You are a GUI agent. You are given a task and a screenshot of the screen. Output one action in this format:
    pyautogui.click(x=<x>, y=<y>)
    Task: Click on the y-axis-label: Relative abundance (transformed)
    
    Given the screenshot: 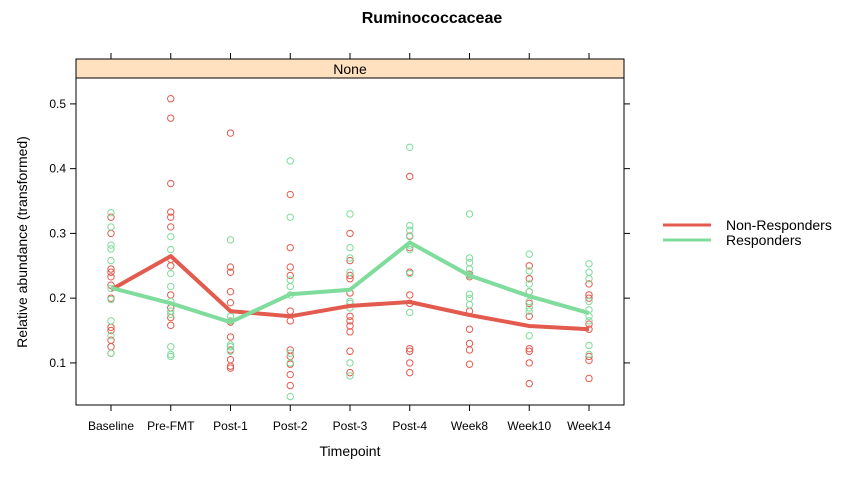 What is the action you would take?
    pyautogui.click(x=22, y=242)
    